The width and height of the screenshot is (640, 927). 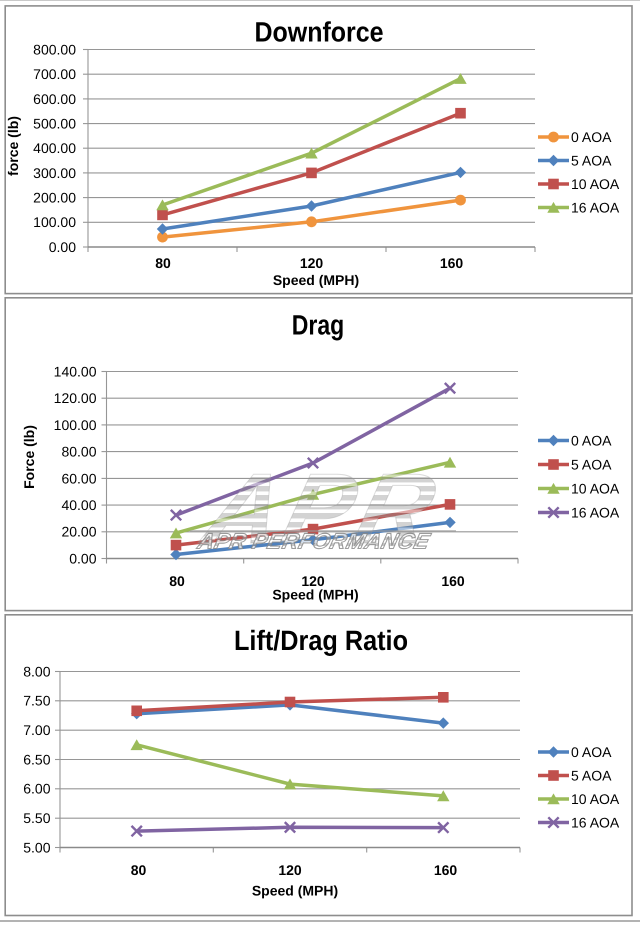 What do you see at coordinates (36, 818) in the screenshot?
I see `svg-text: 5.50` at bounding box center [36, 818].